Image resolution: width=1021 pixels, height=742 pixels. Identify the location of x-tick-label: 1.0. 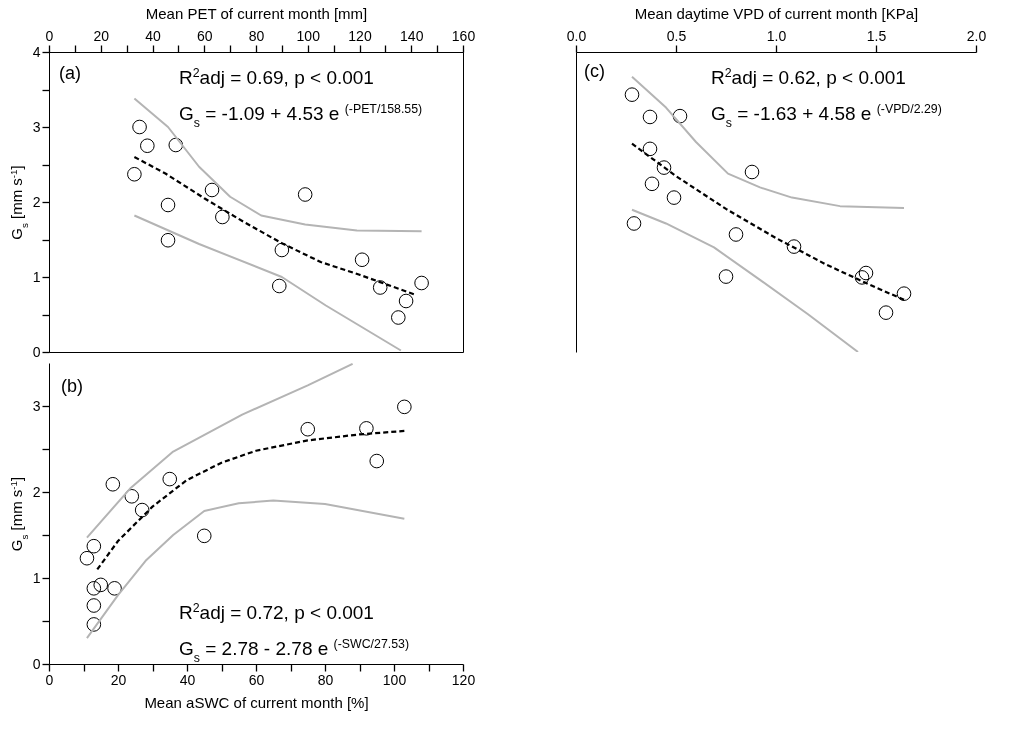
(776, 35).